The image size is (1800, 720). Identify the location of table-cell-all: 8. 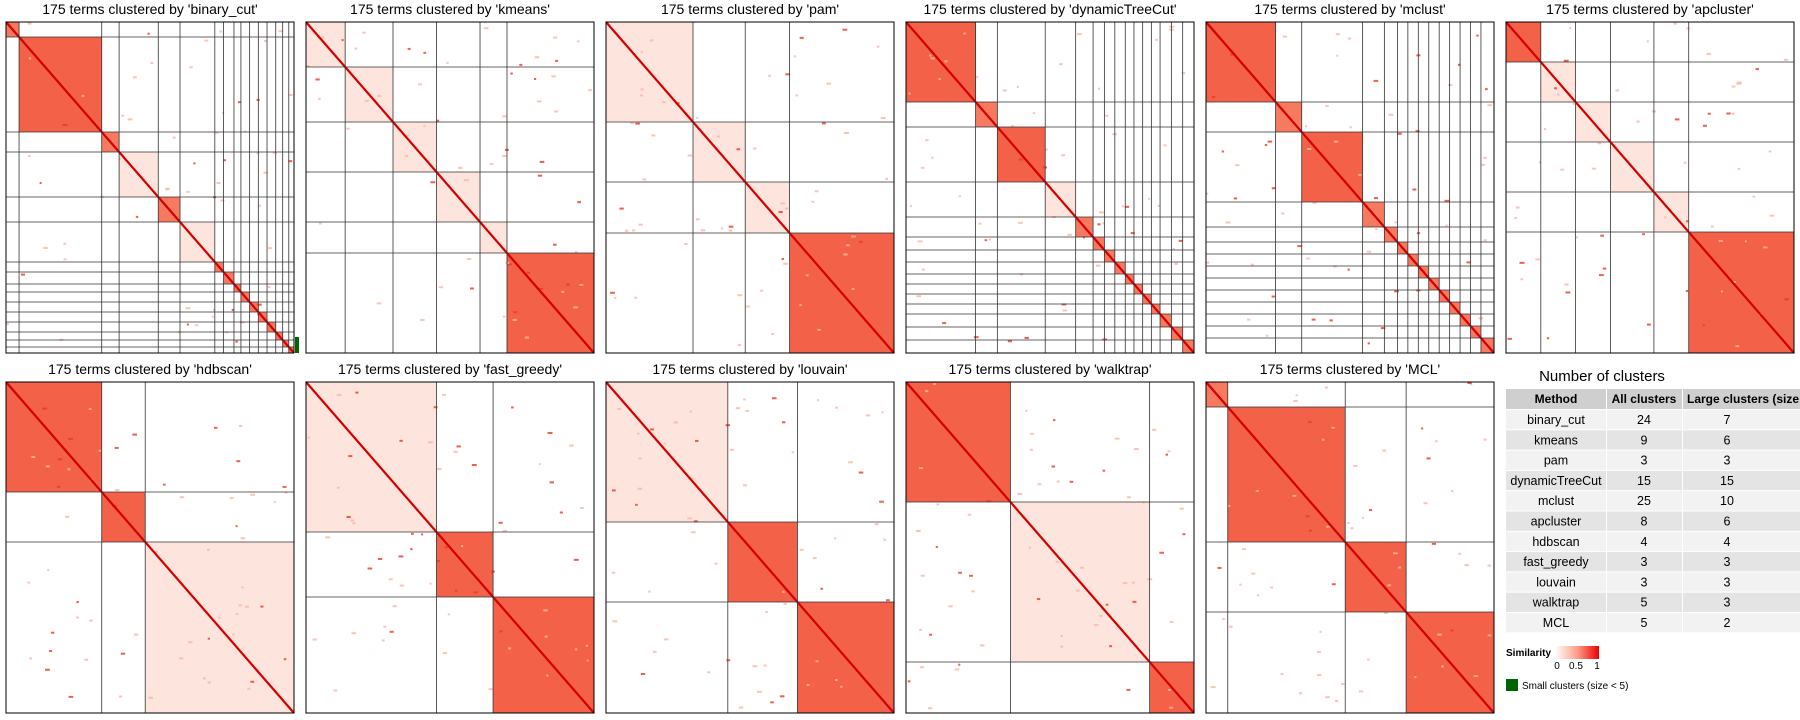
(1644, 522).